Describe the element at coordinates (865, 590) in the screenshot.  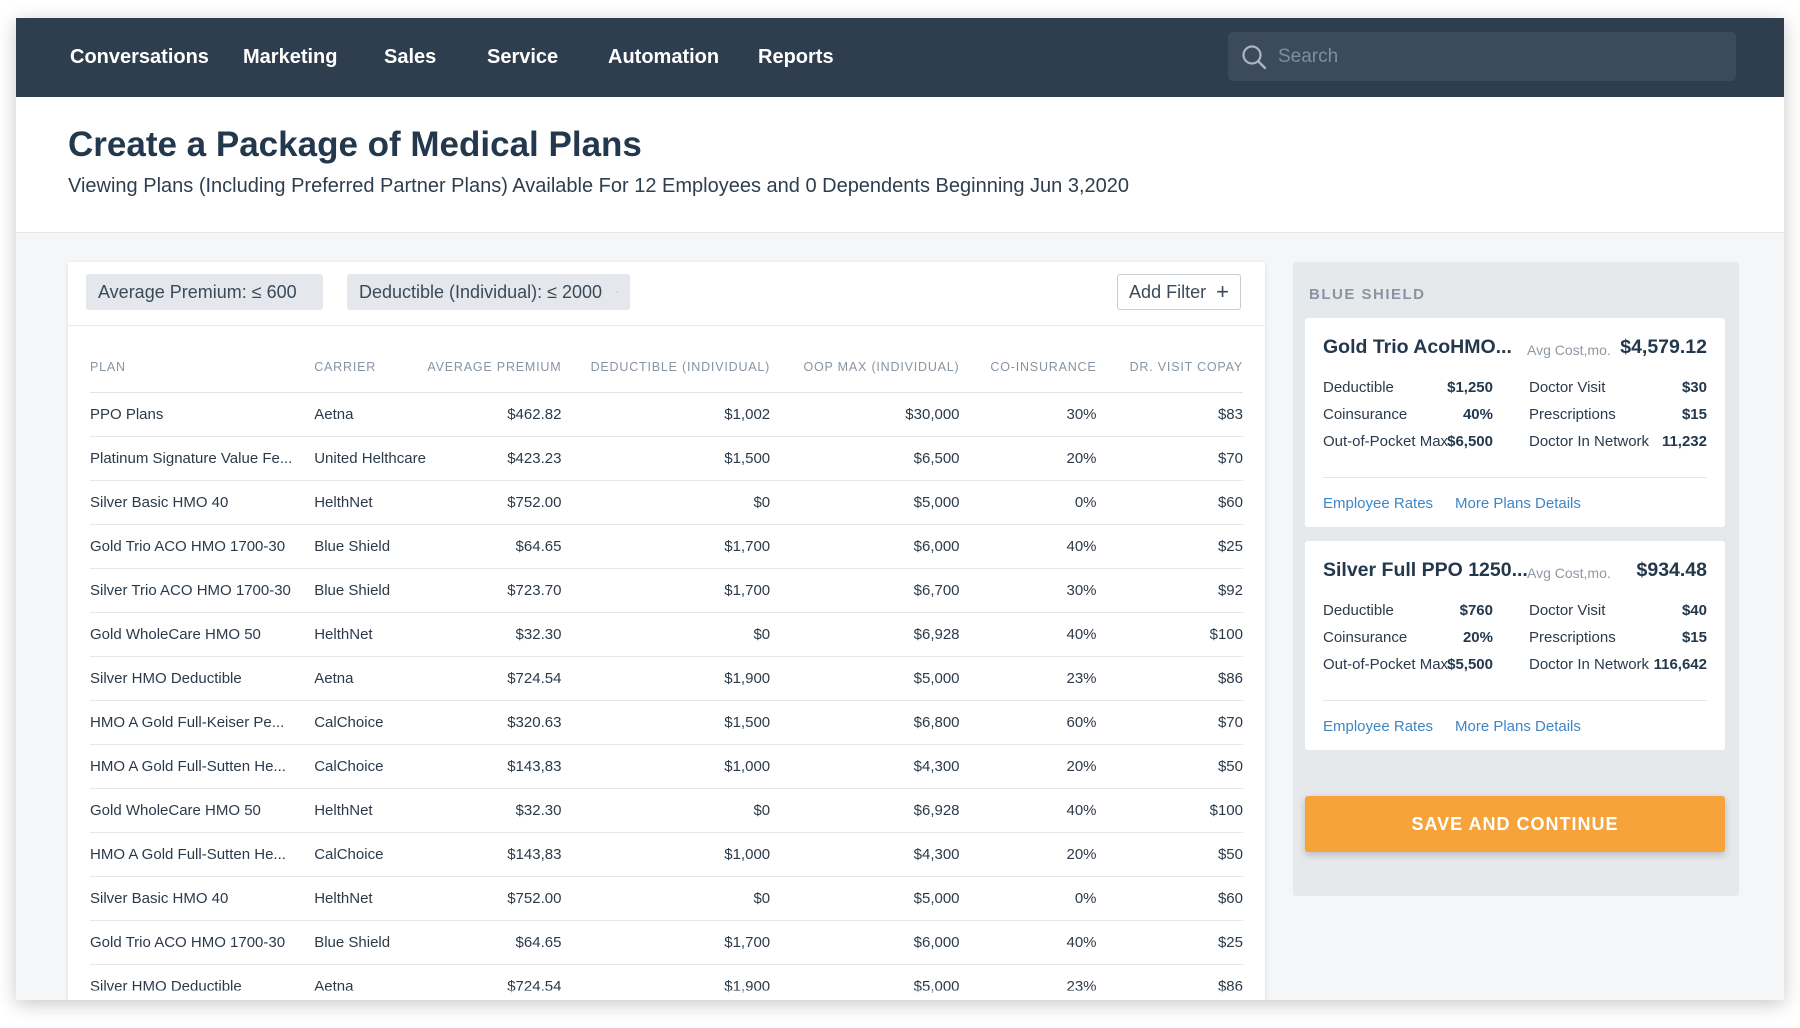
I see `oop-max-cell: $6,700` at that location.